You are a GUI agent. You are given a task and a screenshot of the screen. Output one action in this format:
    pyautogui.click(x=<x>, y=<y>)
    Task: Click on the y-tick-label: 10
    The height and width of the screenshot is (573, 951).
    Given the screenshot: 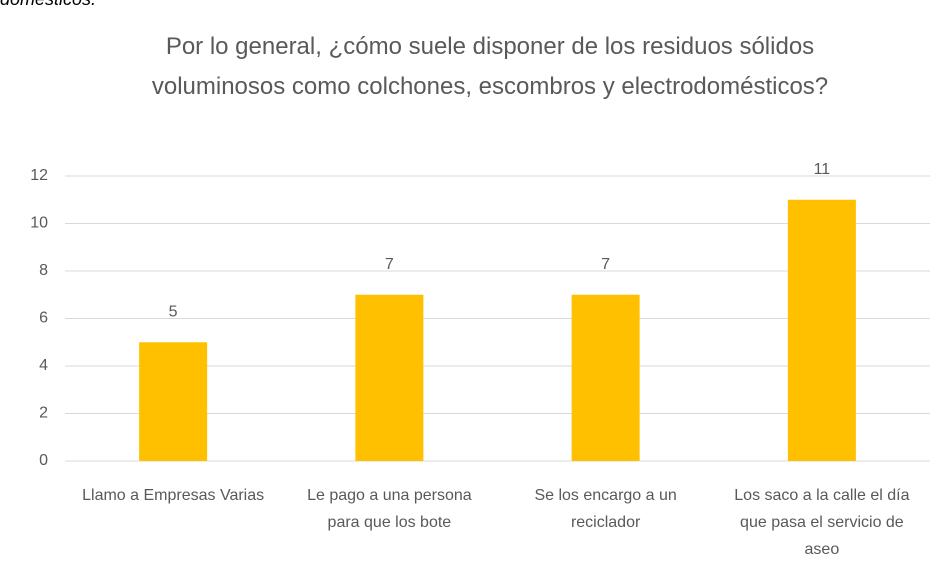 What is the action you would take?
    pyautogui.click(x=39, y=223)
    